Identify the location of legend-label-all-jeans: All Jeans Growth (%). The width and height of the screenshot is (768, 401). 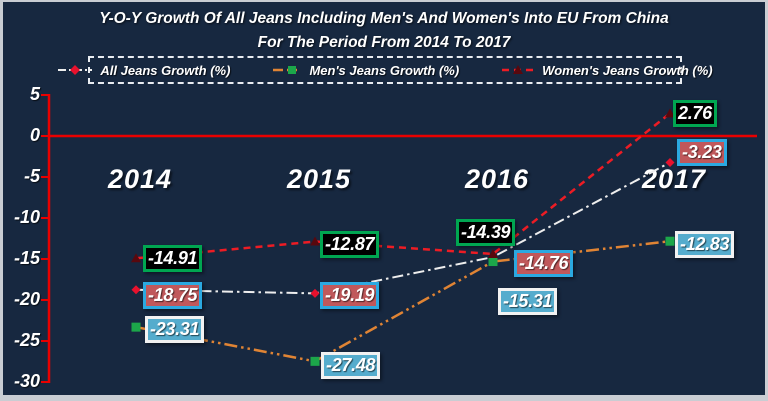
(165, 70).